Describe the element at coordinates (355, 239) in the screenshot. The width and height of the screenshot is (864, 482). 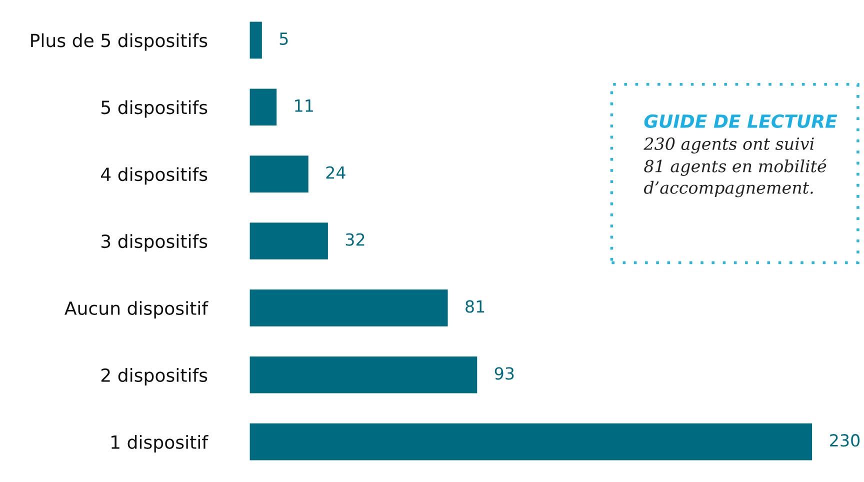
I see `data-label: 32` at that location.